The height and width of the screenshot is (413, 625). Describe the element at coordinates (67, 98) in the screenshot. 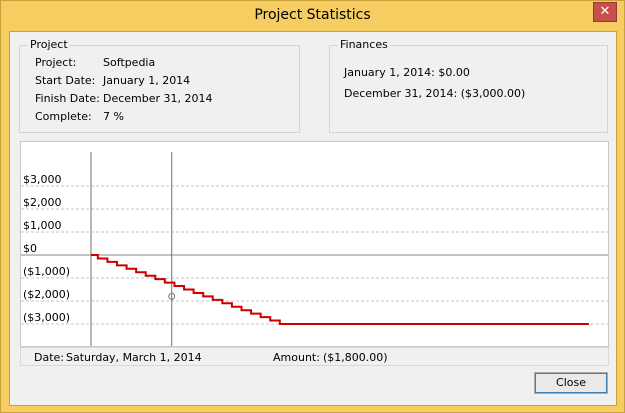

I see `finish-date-label: Finish Date:` at that location.